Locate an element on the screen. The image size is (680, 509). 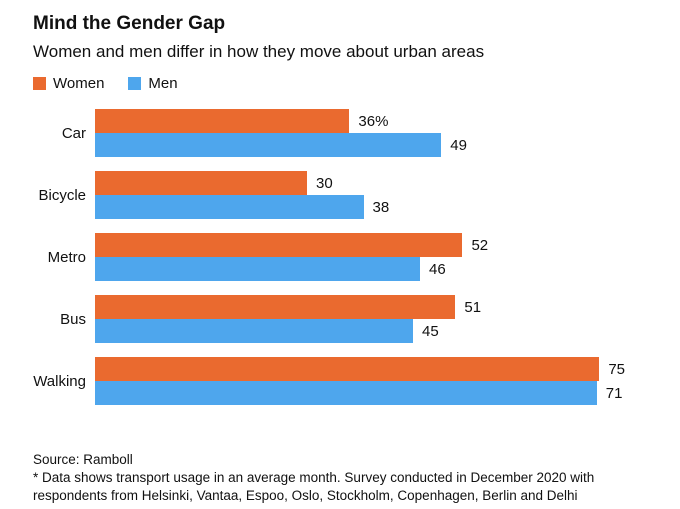
bar-women-bus is located at coordinates (275, 307).